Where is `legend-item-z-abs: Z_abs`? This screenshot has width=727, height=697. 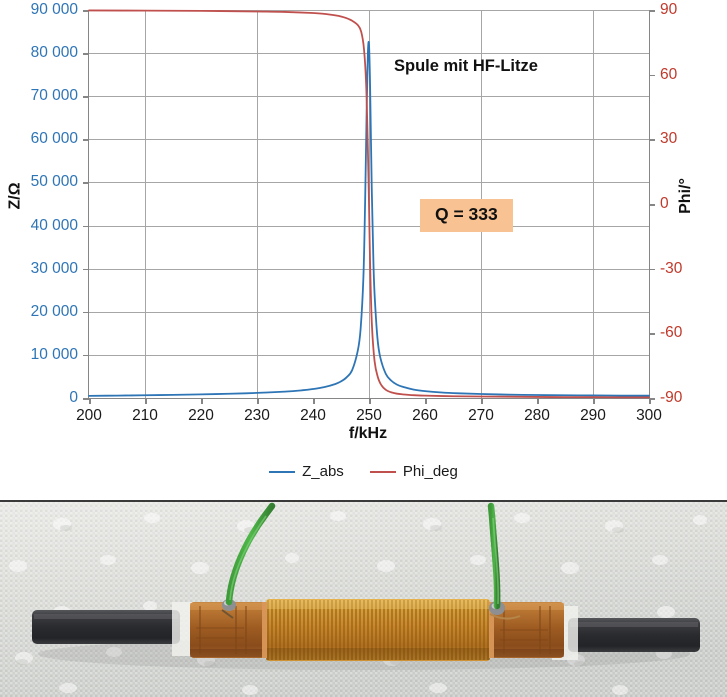
legend-item-z-abs: Z_abs is located at coordinates (306, 471).